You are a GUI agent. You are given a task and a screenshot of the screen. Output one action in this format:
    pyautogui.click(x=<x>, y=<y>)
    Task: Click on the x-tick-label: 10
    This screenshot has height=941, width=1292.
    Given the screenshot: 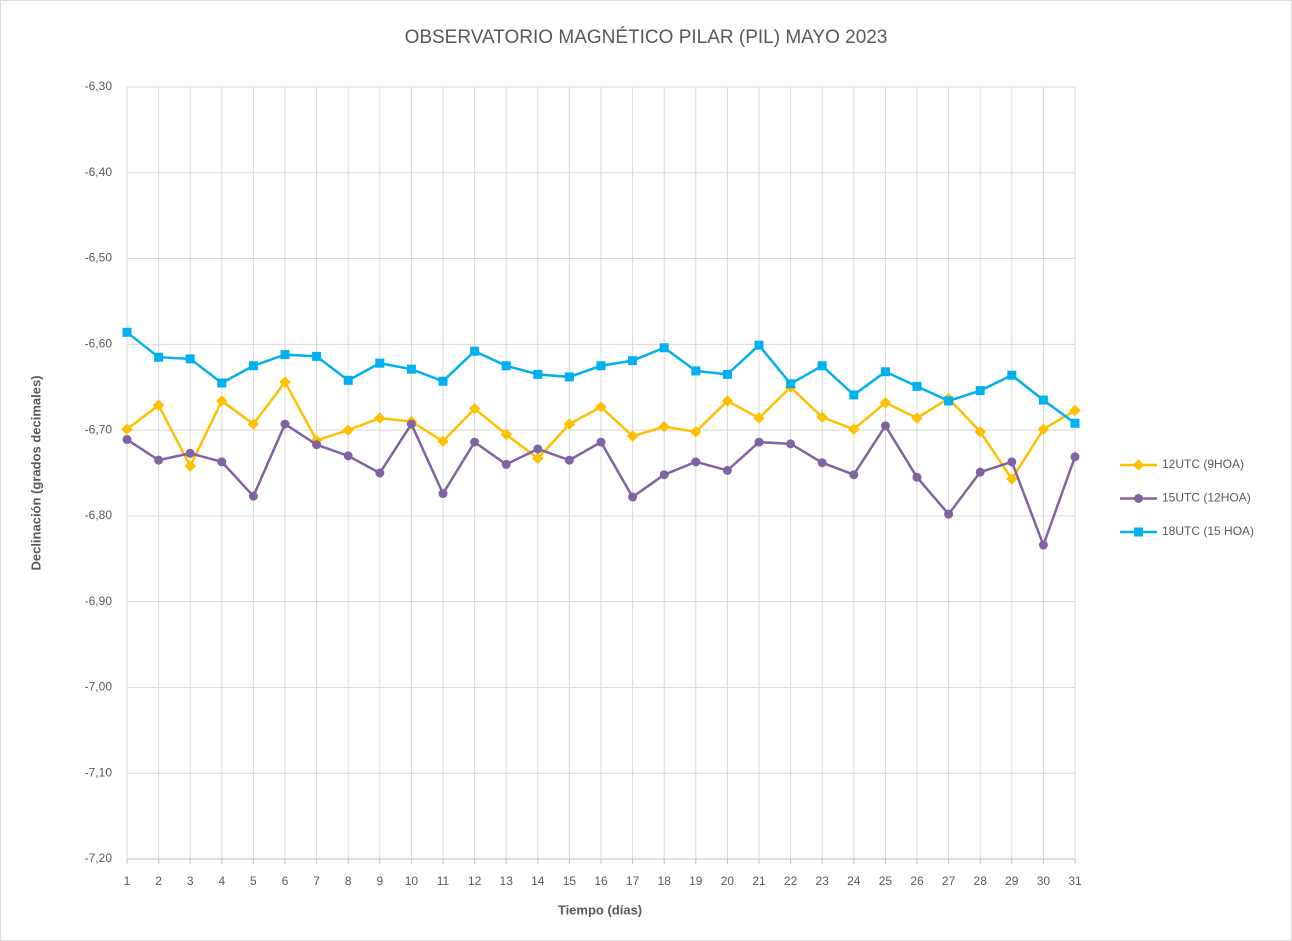 What is the action you would take?
    pyautogui.click(x=412, y=881)
    